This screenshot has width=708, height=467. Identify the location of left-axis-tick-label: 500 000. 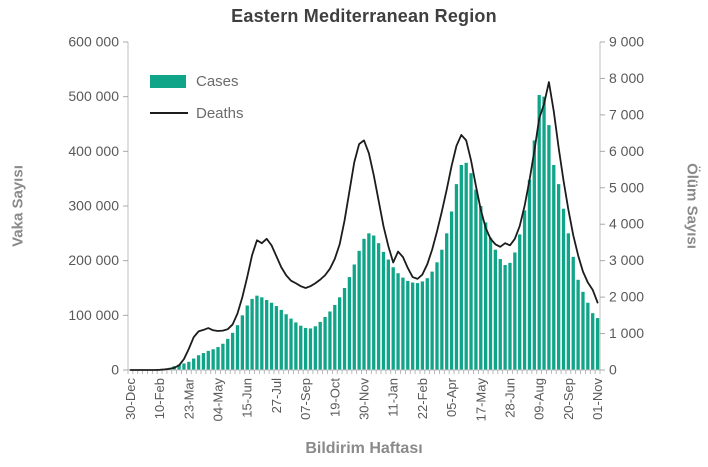
(93, 96).